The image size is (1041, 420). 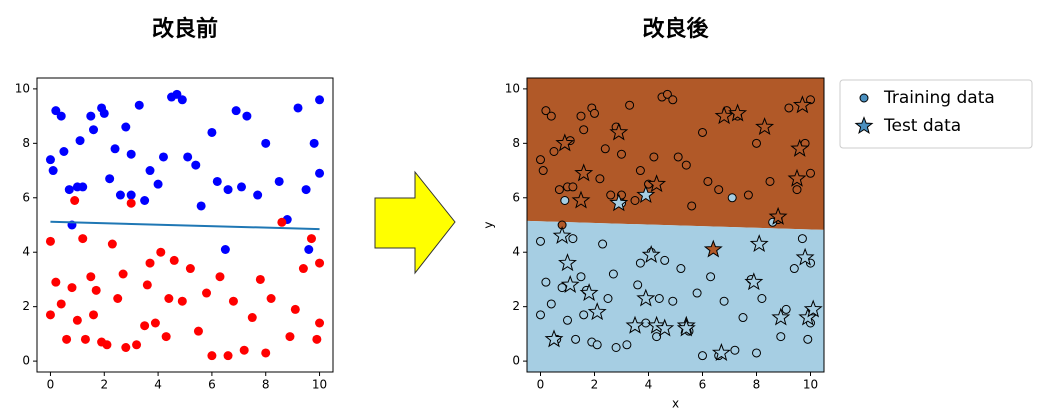 I want to click on arrow, so click(x=415, y=222).